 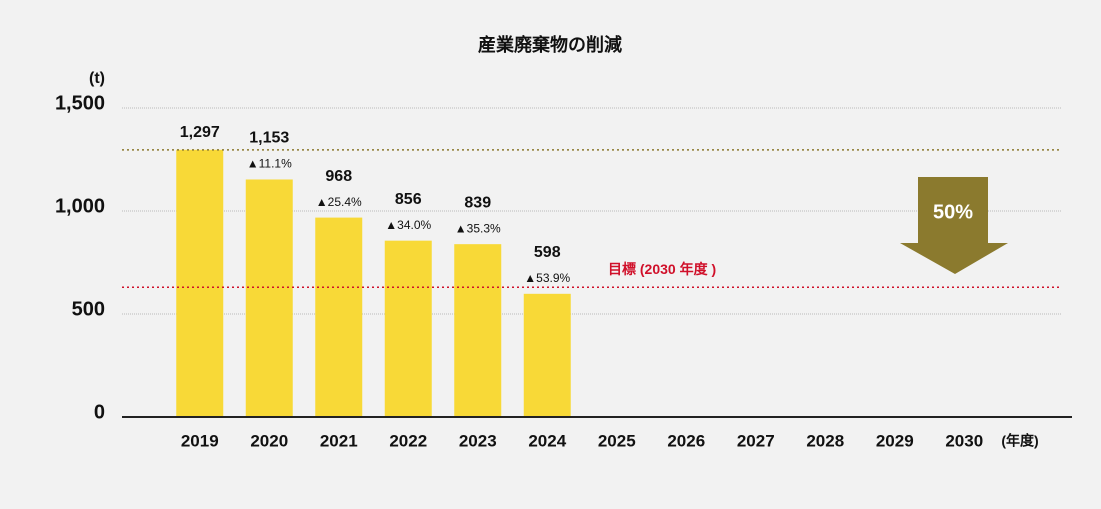 I want to click on value-label: 839, so click(x=477, y=202).